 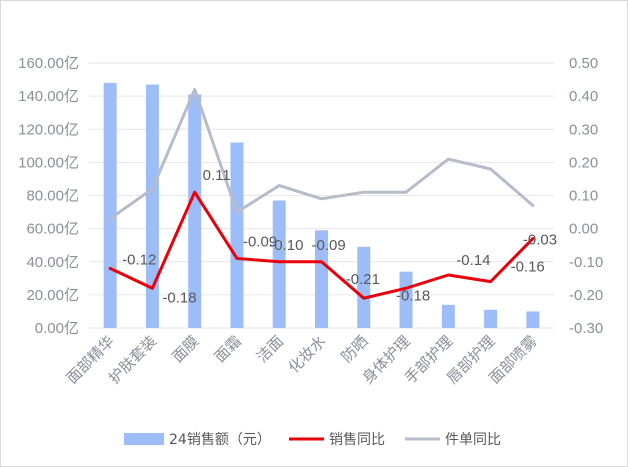 What do you see at coordinates (583, 129) in the screenshot?
I see `y-right-tick-label: 0.30` at bounding box center [583, 129].